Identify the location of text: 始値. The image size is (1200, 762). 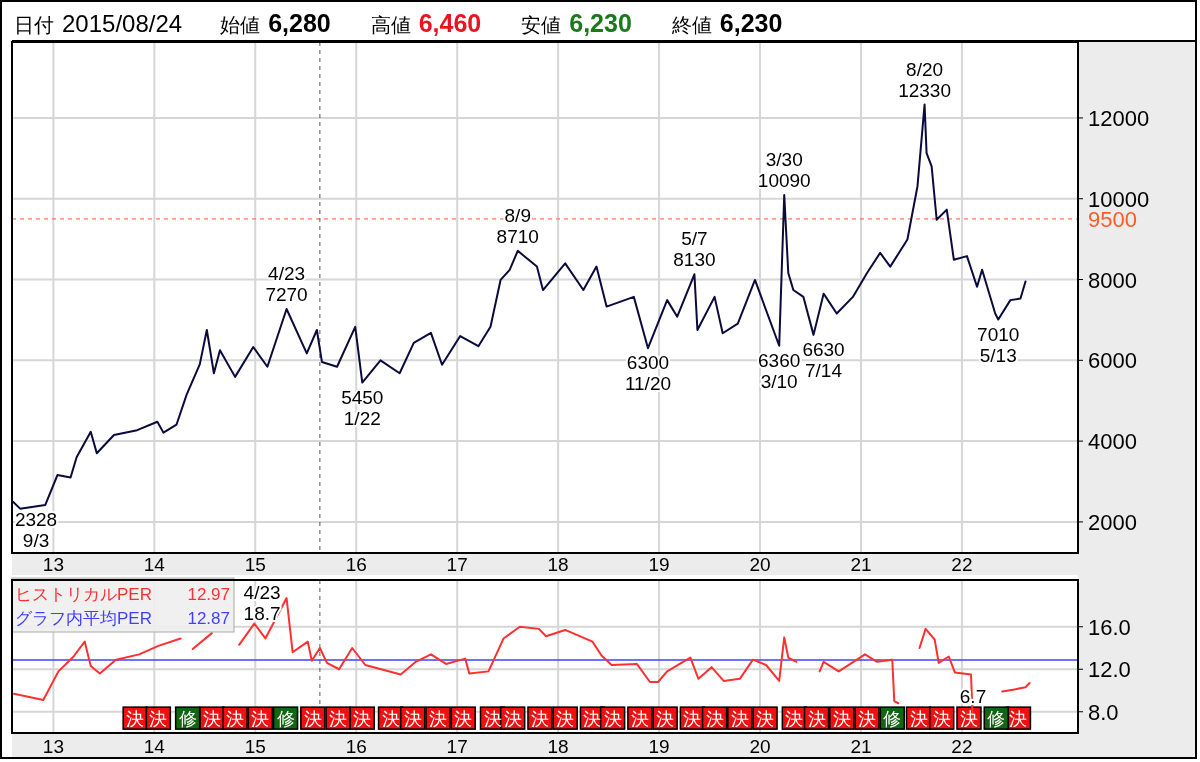
(240, 25).